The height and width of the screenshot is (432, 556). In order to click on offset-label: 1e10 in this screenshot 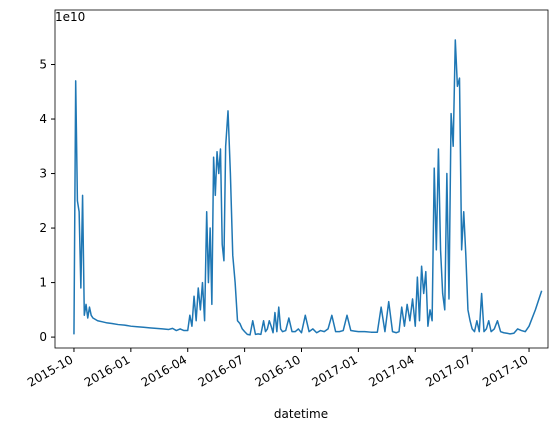, I will do `click(70, 17)`.